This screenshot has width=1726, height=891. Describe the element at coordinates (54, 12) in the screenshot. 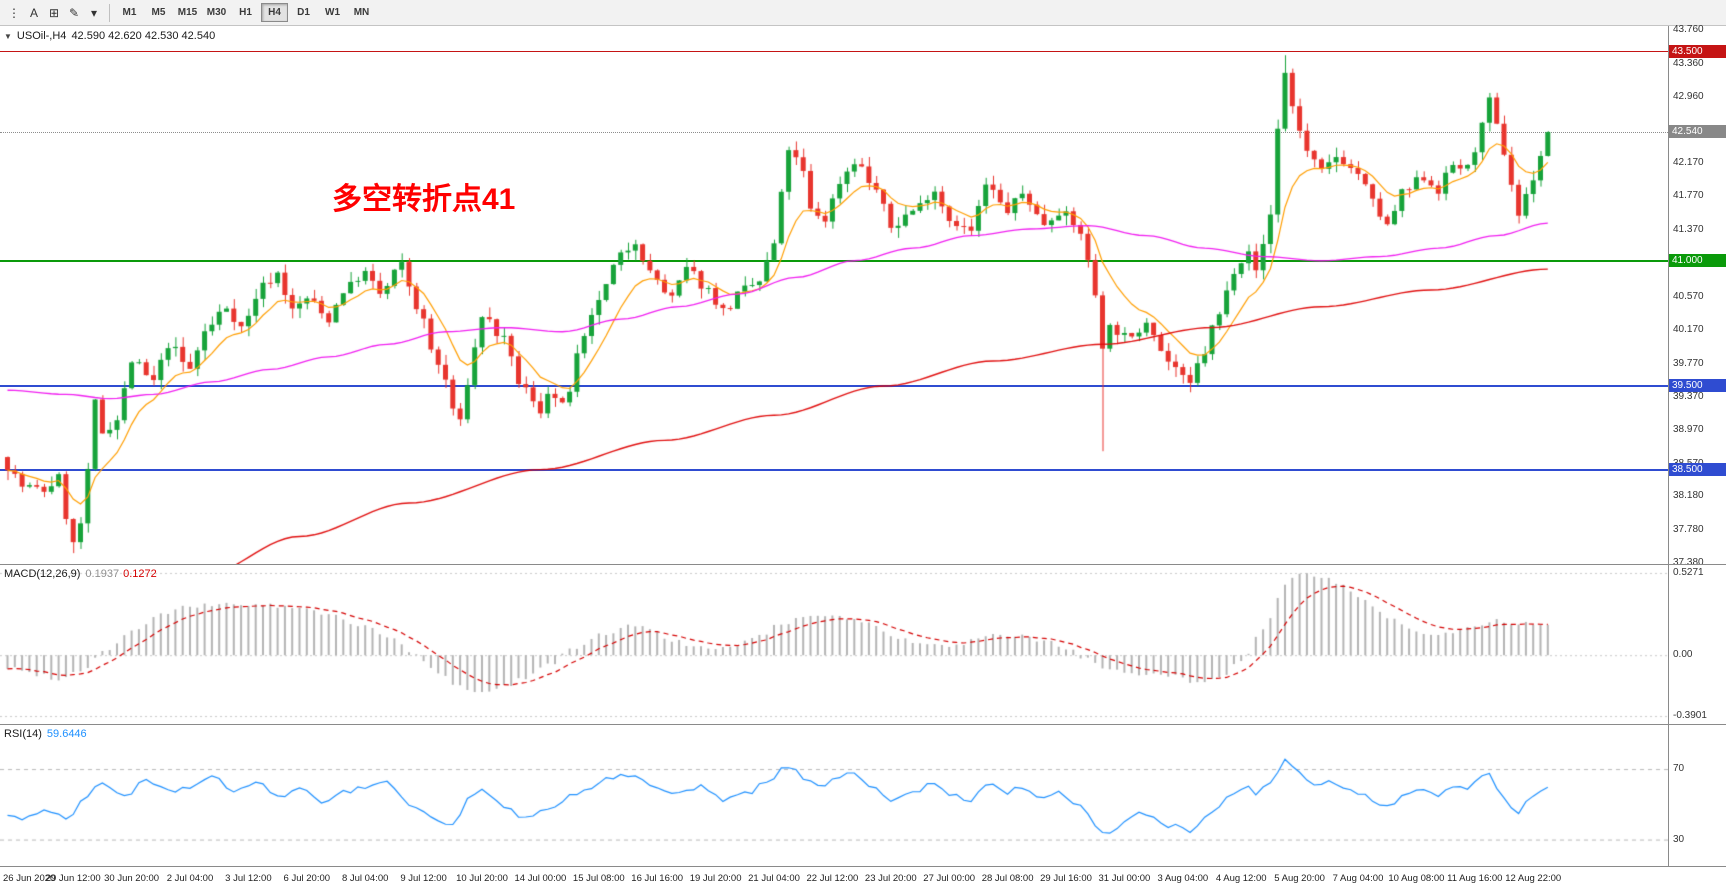

I see `objects-tool-button: ⊞` at that location.